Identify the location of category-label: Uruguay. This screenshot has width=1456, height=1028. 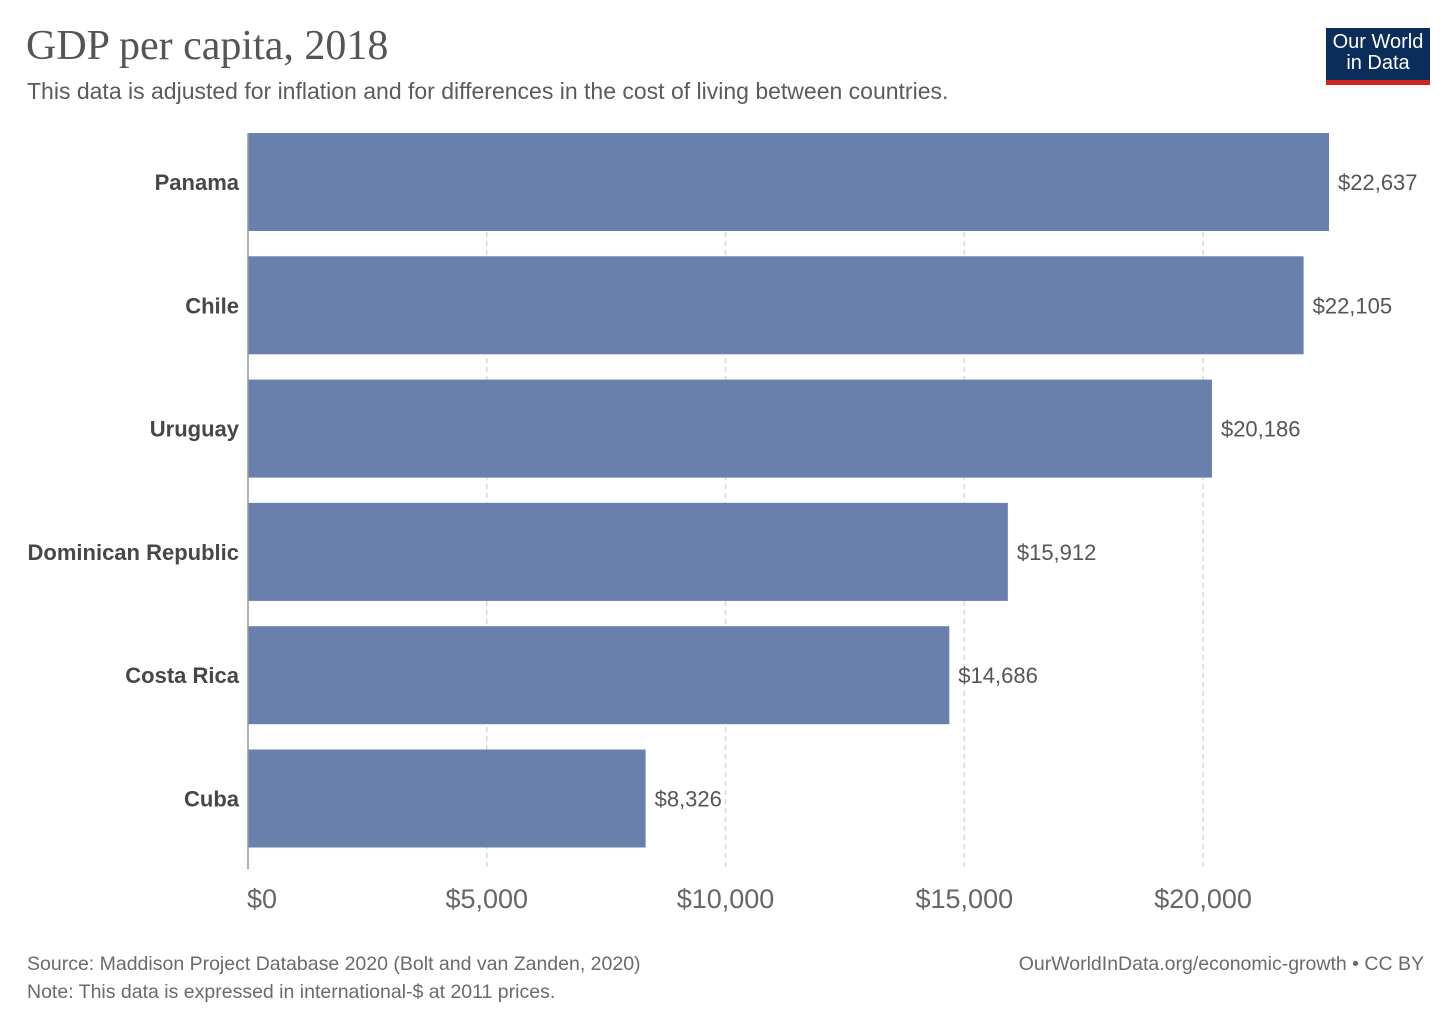
(195, 429).